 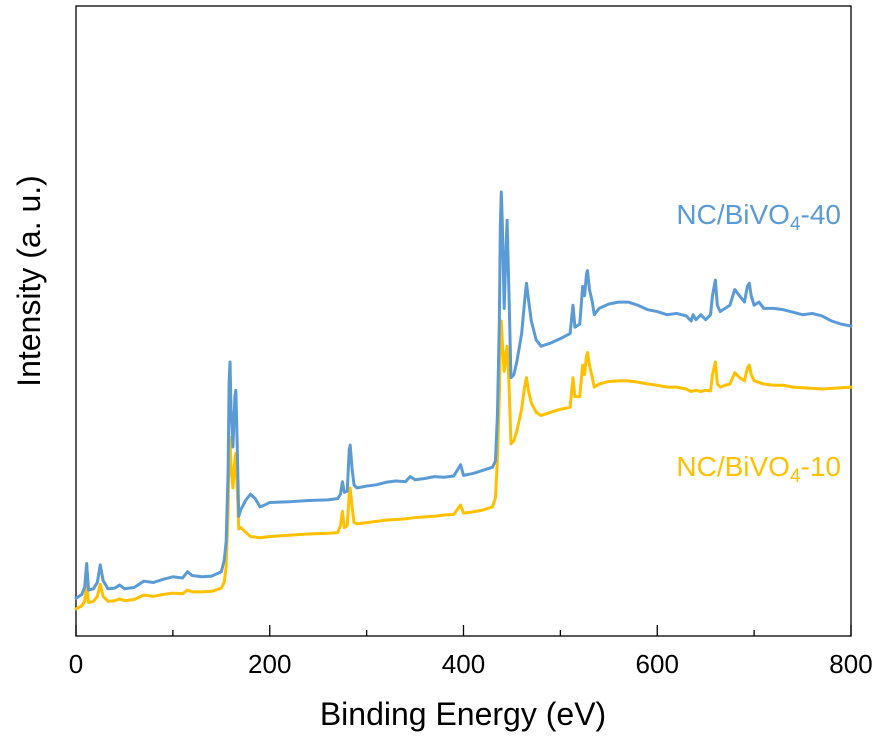 I want to click on series-label-40-main: NC/BiVO, so click(x=733, y=214).